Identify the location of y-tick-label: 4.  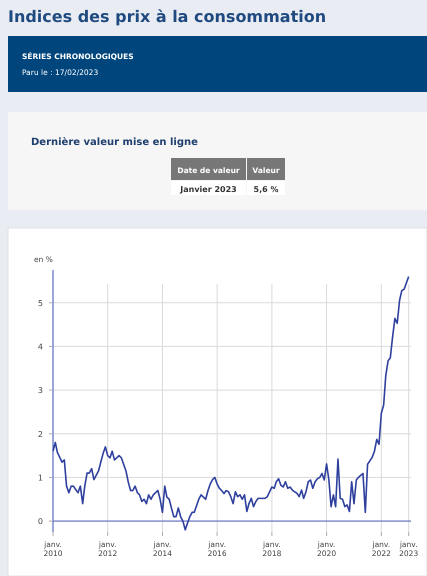
(40, 347).